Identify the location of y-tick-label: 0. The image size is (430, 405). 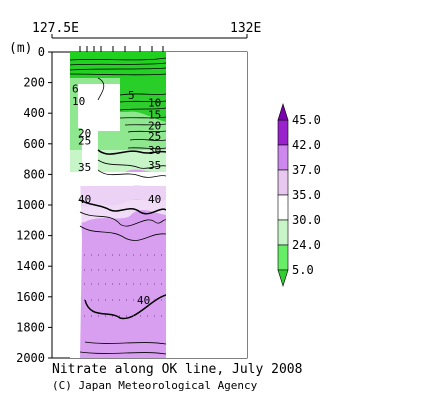
(41, 52).